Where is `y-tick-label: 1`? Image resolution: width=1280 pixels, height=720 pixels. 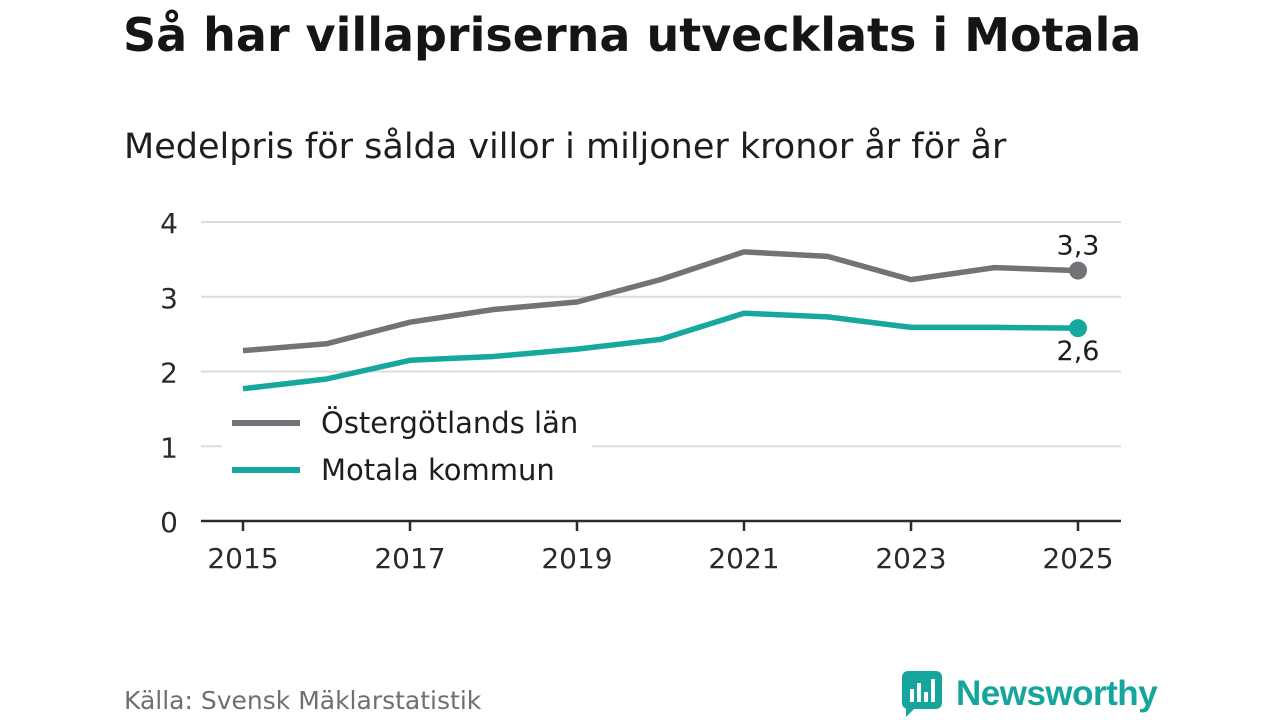 y-tick-label: 1 is located at coordinates (169, 447).